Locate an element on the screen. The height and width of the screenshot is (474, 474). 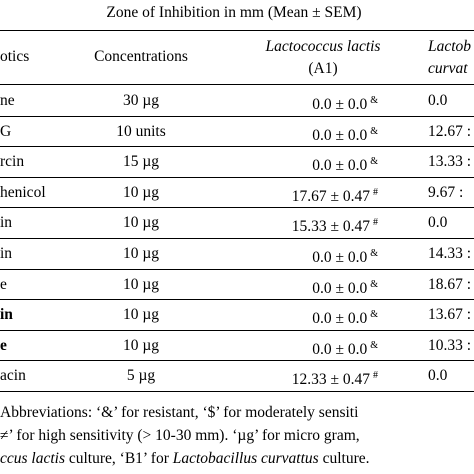
cell-antibiotic: acin is located at coordinates (13, 376).